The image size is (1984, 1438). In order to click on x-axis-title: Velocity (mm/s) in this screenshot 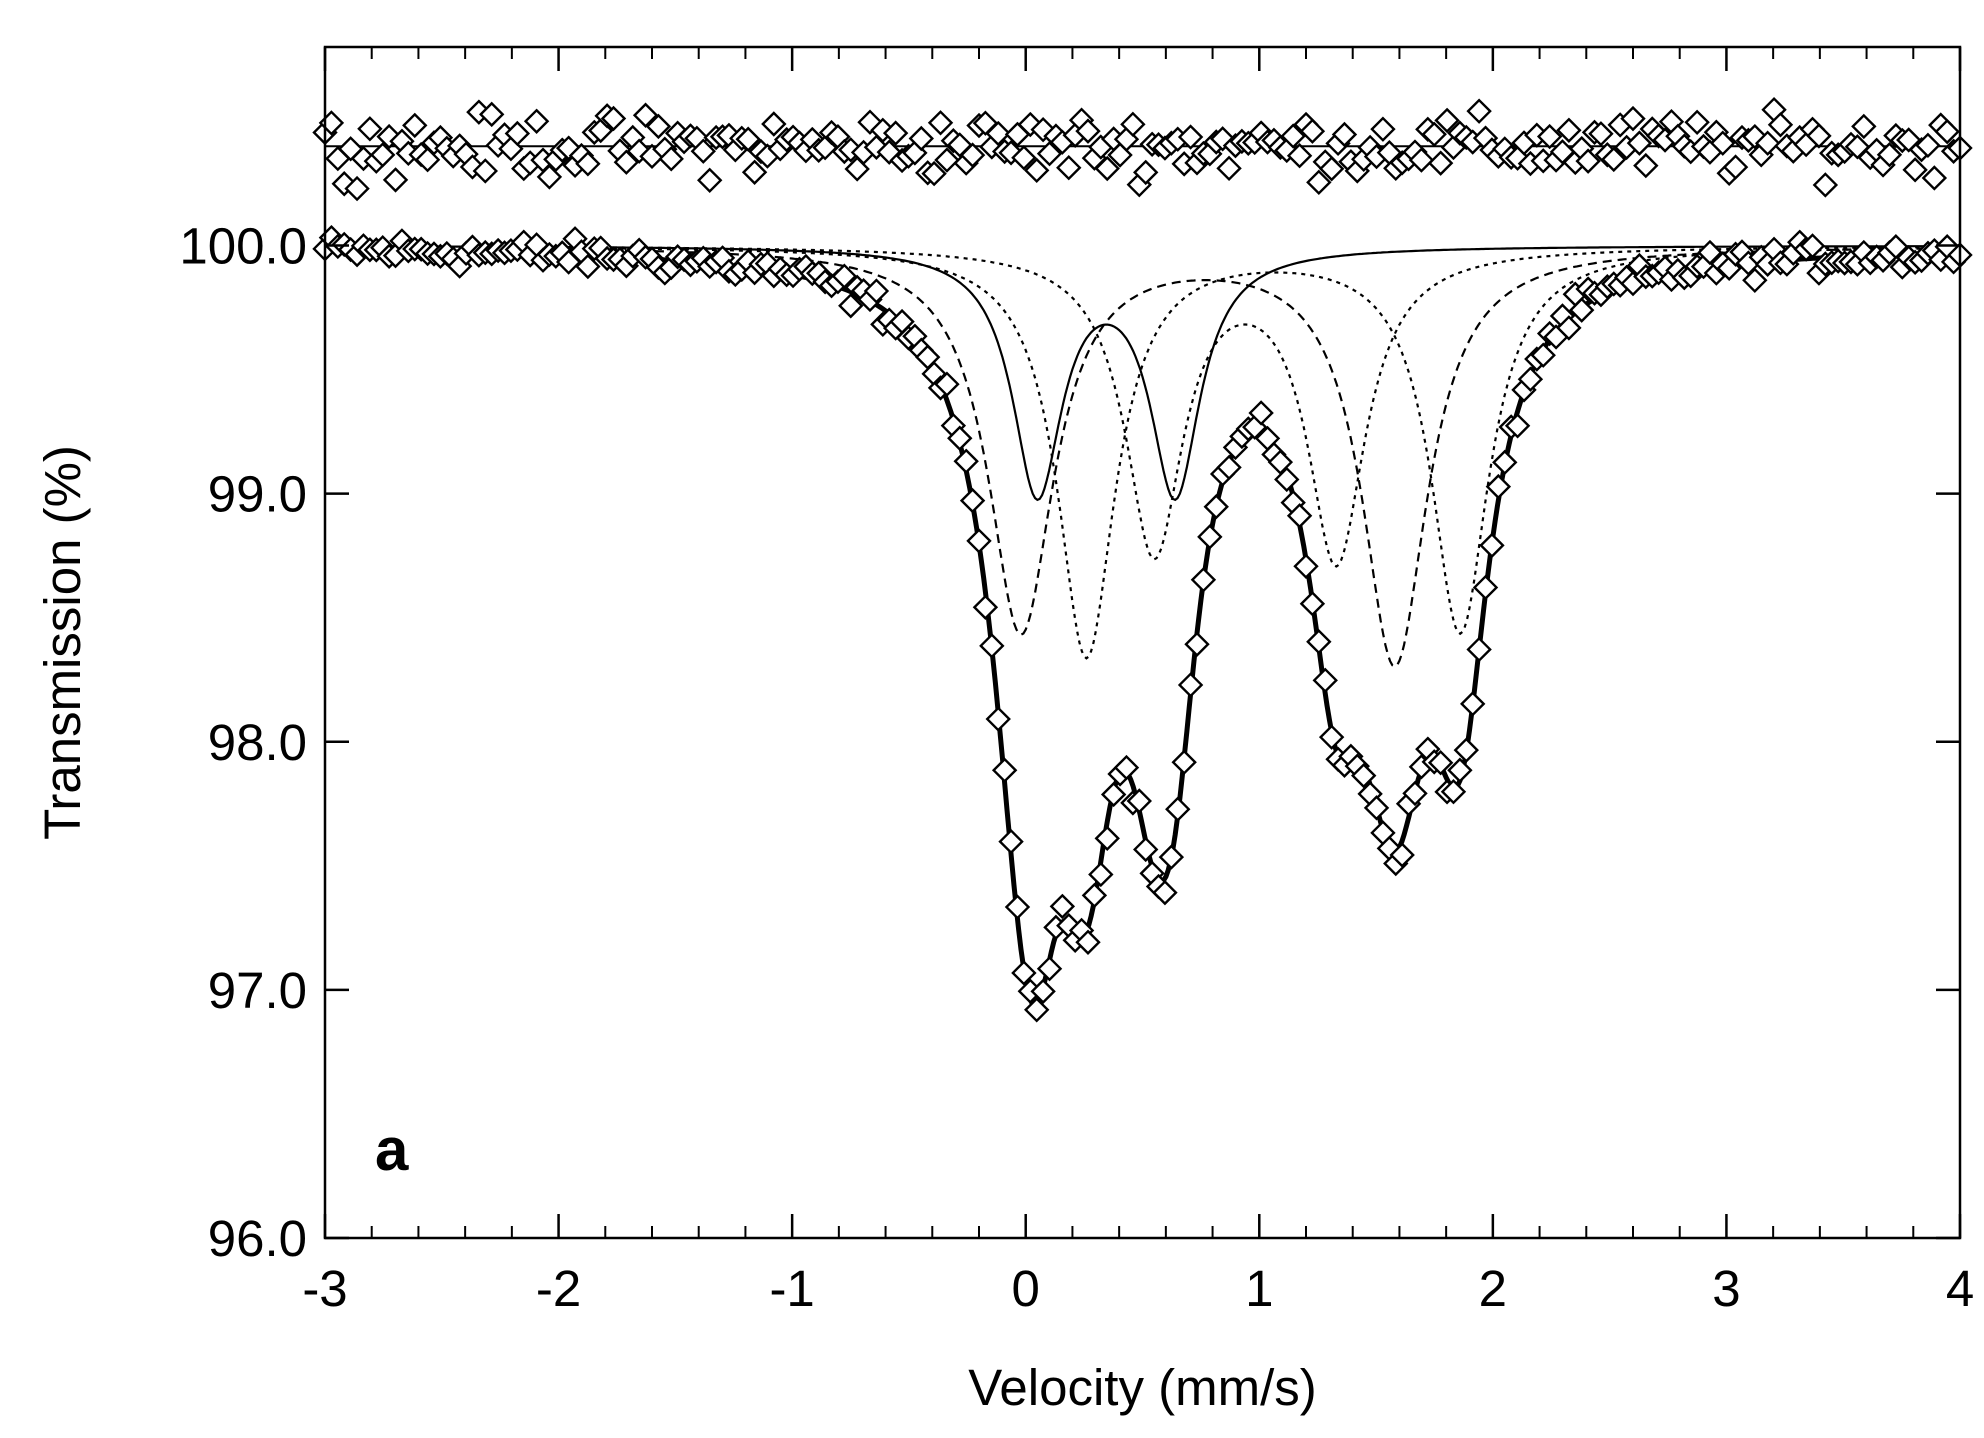, I will do `click(1142, 1387)`.